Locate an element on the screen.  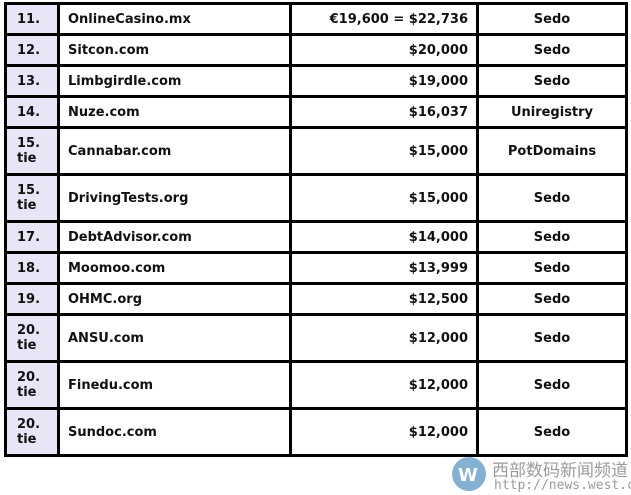
price-cell: $19,000 is located at coordinates (384, 81).